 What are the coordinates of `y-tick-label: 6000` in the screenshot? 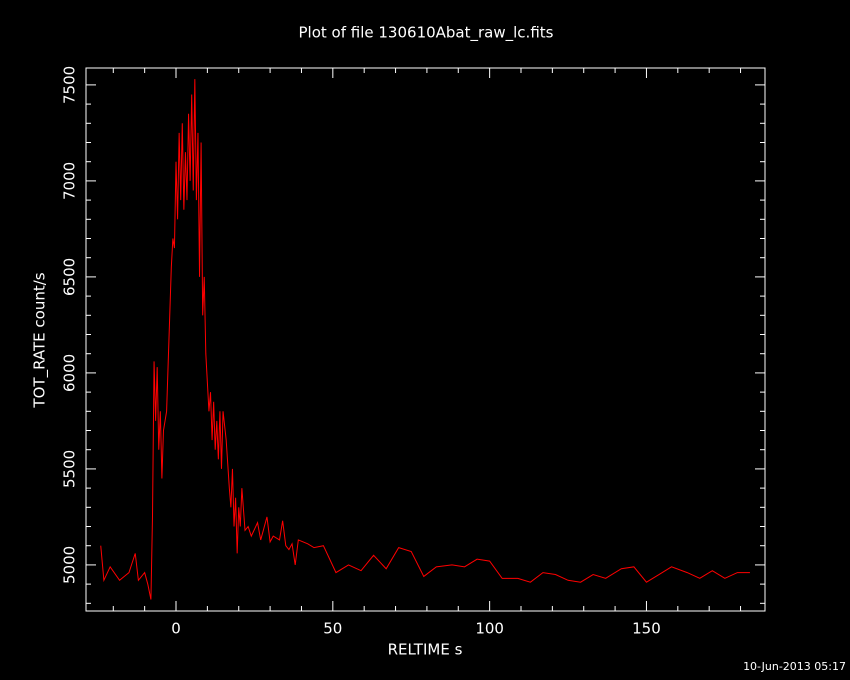 It's located at (70, 373).